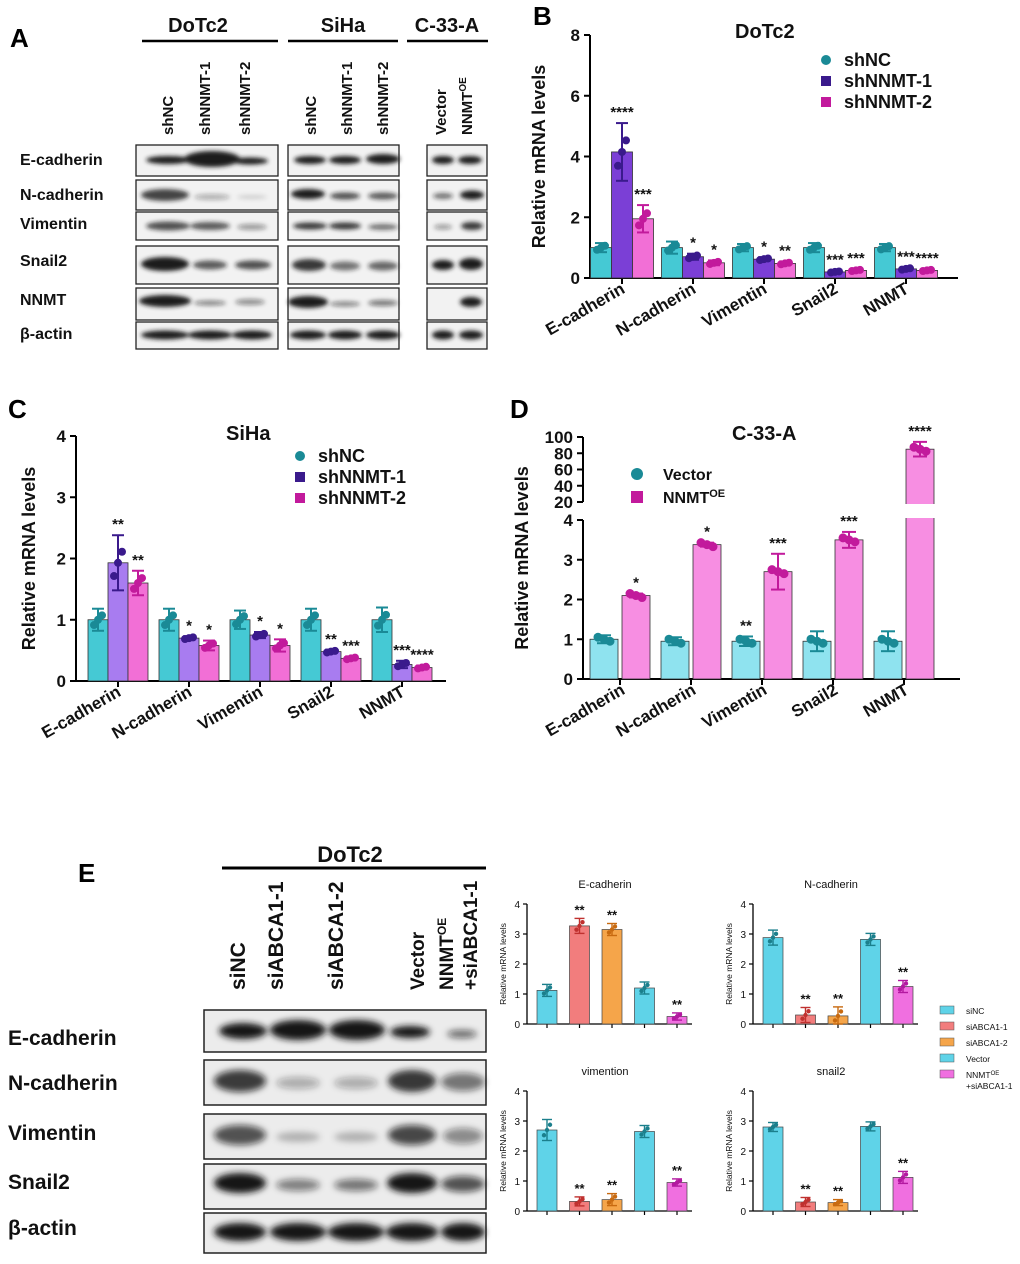 Image resolution: width=1020 pixels, height=1264 pixels. Describe the element at coordinates (585, 710) in the screenshot. I see `x-tick-label: E-cadherin` at that location.